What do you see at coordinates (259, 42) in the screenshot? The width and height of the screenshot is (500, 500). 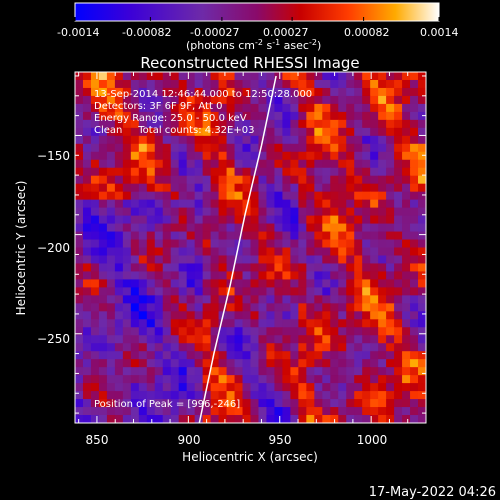 I see `unit-exp1: -2` at bounding box center [259, 42].